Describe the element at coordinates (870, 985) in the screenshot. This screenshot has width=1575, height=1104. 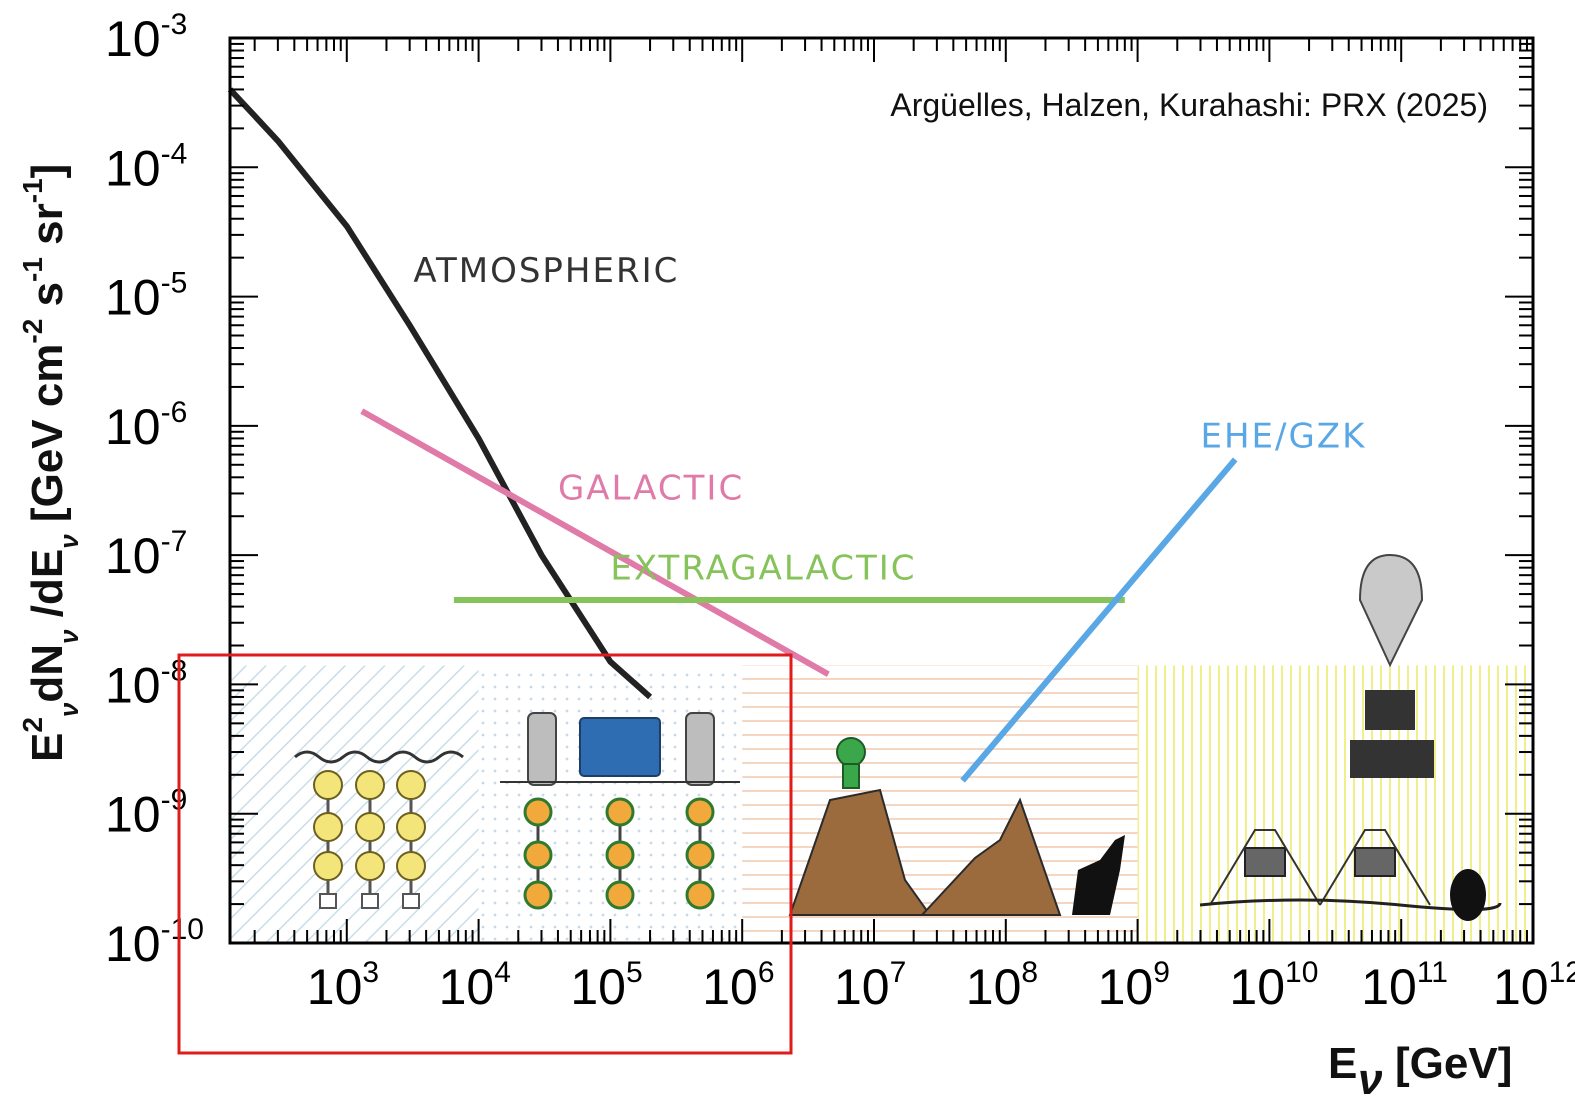
I see `x-tick-label: 10⁷` at that location.